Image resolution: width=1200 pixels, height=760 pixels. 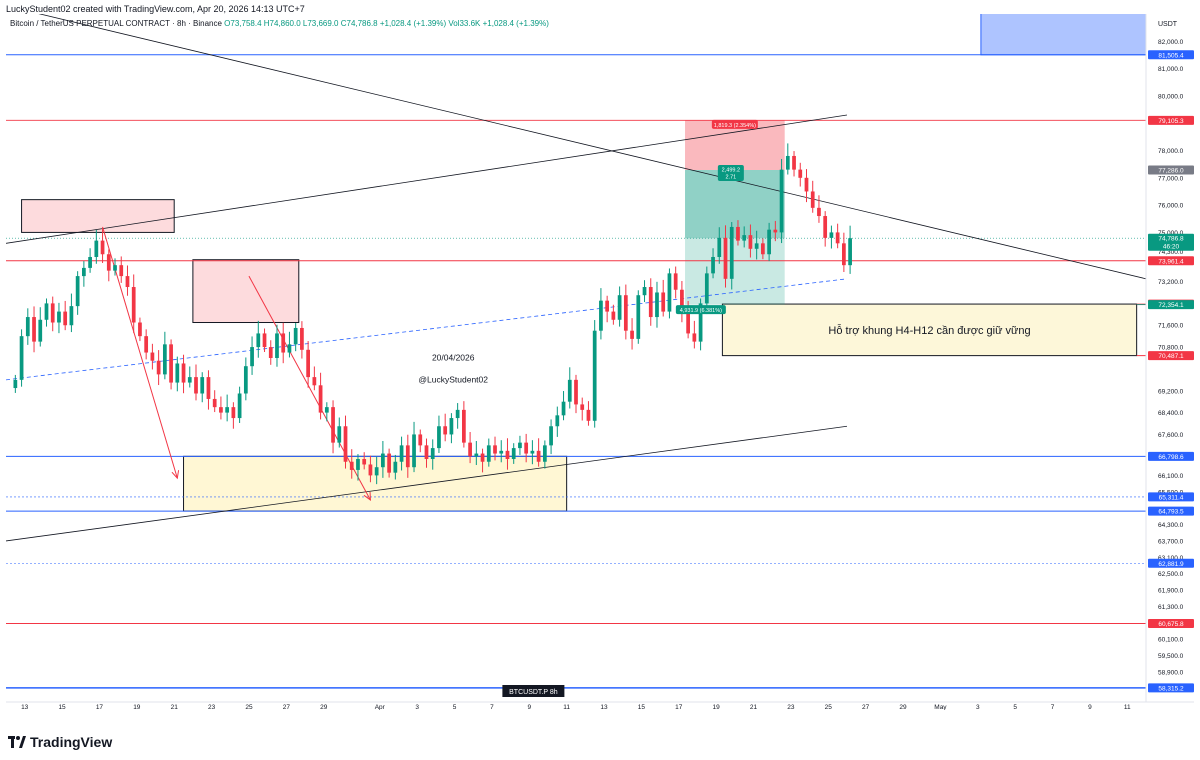 I want to click on price-label: 60,675.8, so click(x=1171, y=624).